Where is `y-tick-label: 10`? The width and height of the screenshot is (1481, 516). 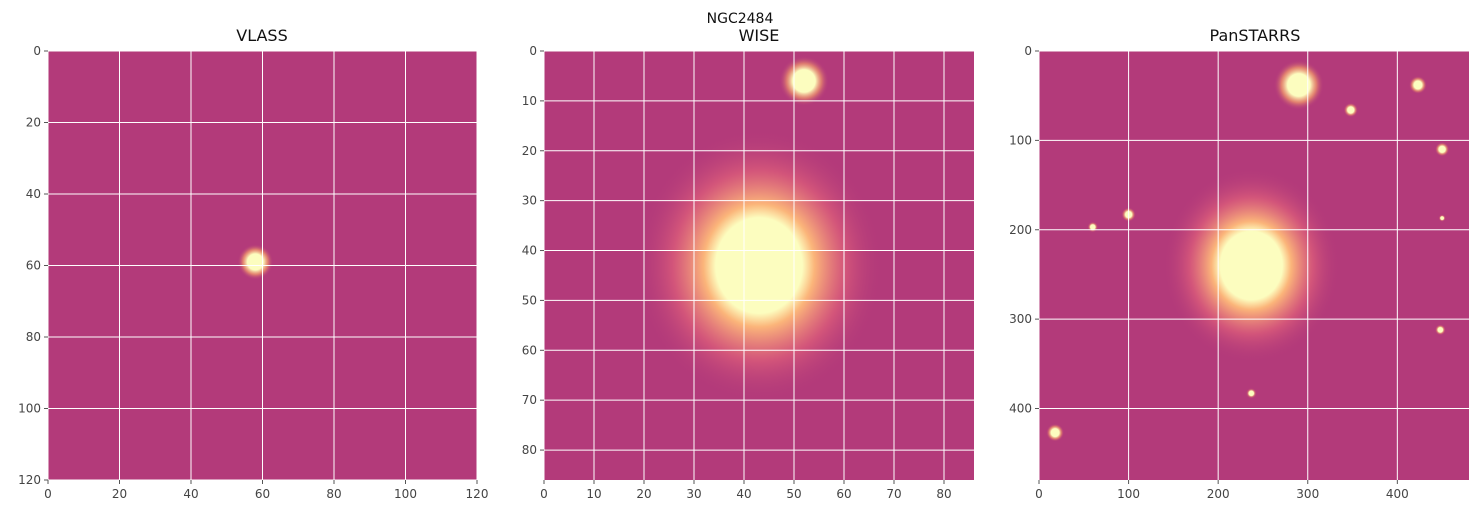 y-tick-label: 10 is located at coordinates (529, 101).